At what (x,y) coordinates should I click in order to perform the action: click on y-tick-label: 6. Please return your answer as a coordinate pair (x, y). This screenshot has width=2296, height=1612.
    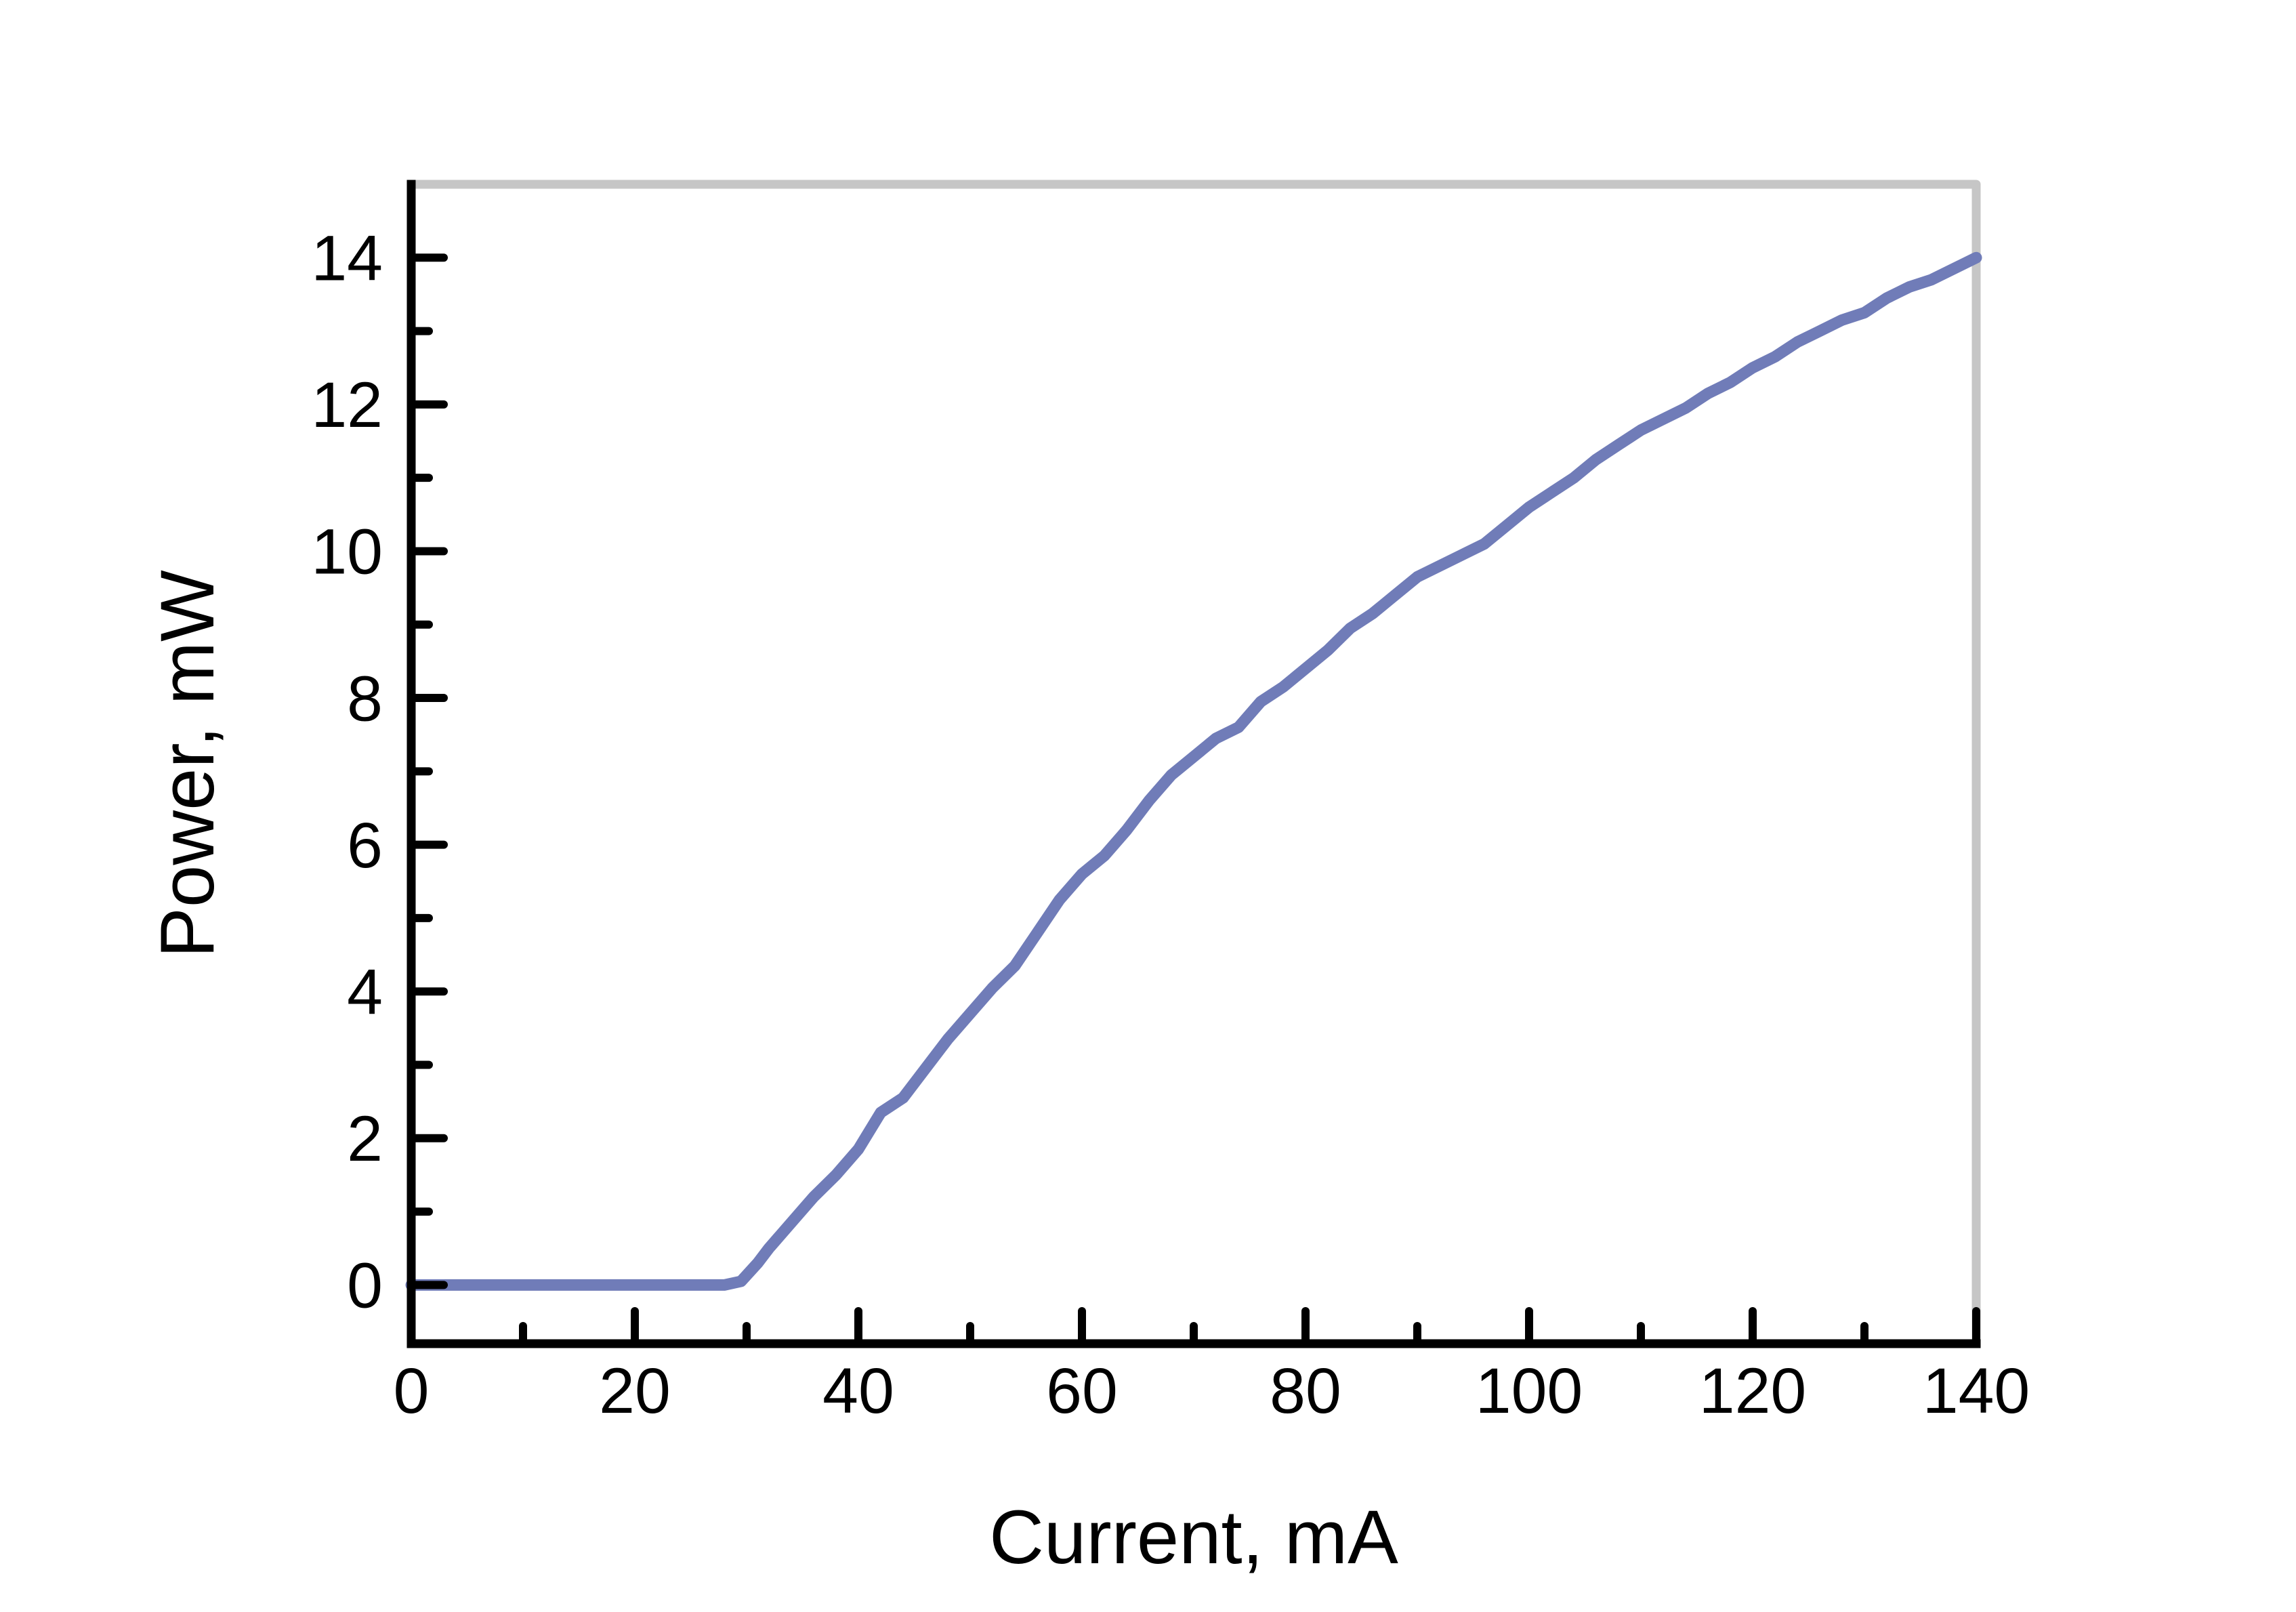
    Looking at the image, I should click on (365, 846).